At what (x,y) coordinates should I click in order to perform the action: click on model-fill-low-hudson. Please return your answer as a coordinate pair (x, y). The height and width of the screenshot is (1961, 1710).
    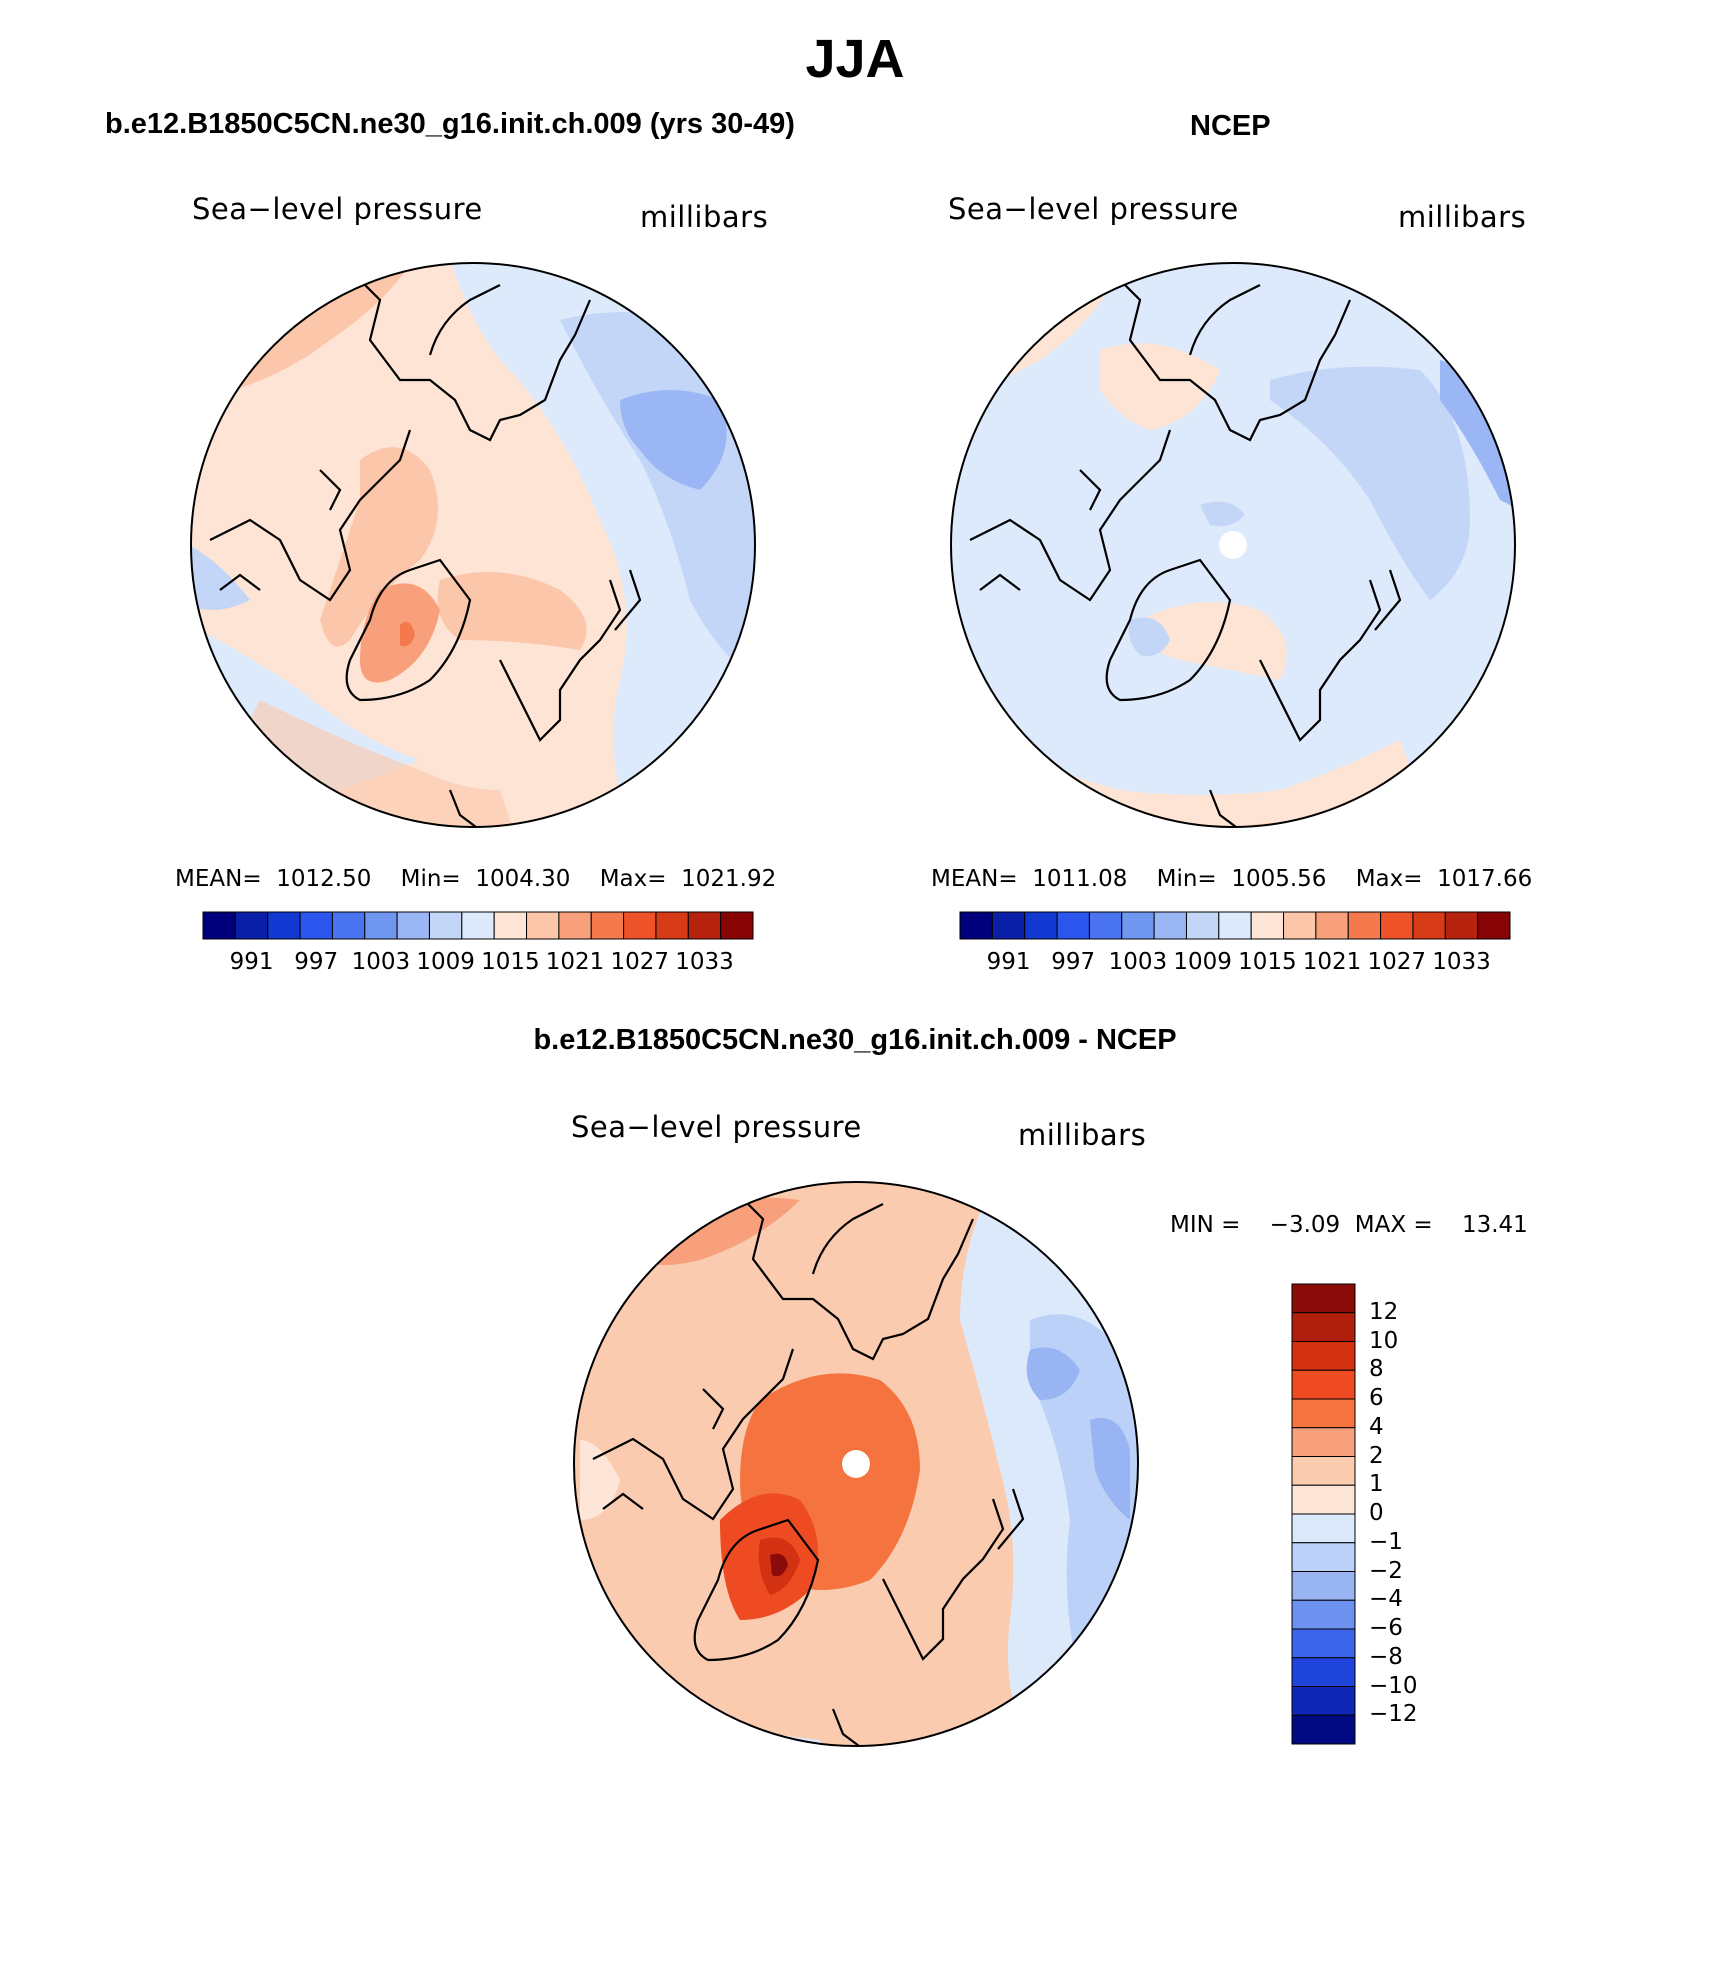
    Looking at the image, I should click on (220, 575).